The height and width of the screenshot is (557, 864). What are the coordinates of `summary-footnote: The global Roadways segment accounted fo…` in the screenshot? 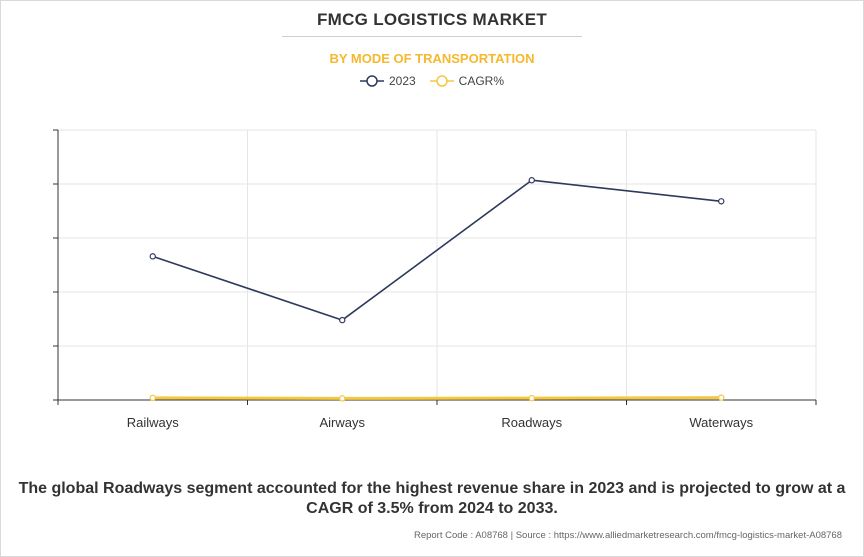 It's located at (432, 498).